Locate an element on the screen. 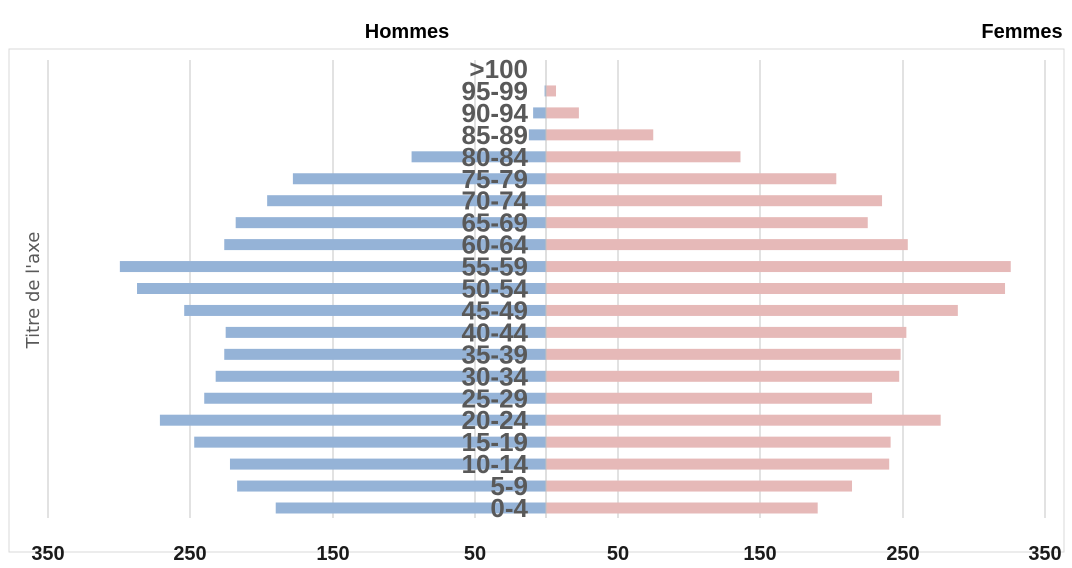 This screenshot has width=1072, height=568. legend-hommes: Hommes is located at coordinates (407, 32).